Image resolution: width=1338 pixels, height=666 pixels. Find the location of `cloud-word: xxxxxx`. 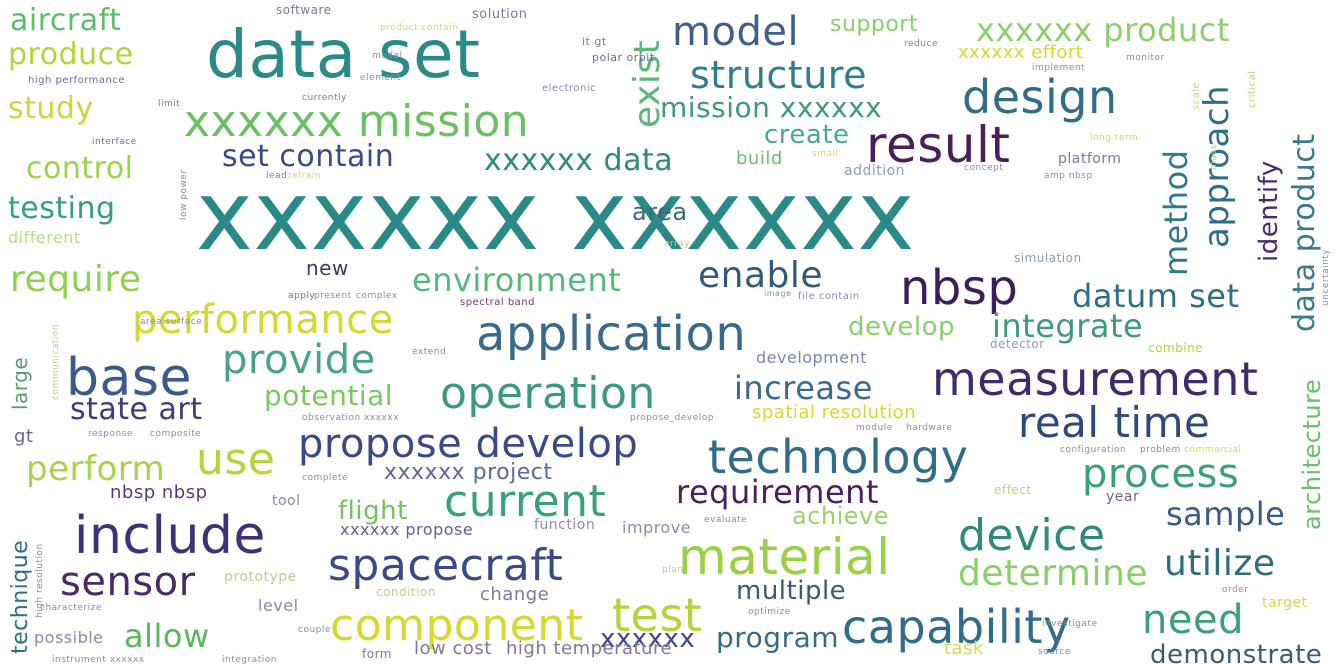

cloud-word: xxxxxx is located at coordinates (648, 639).